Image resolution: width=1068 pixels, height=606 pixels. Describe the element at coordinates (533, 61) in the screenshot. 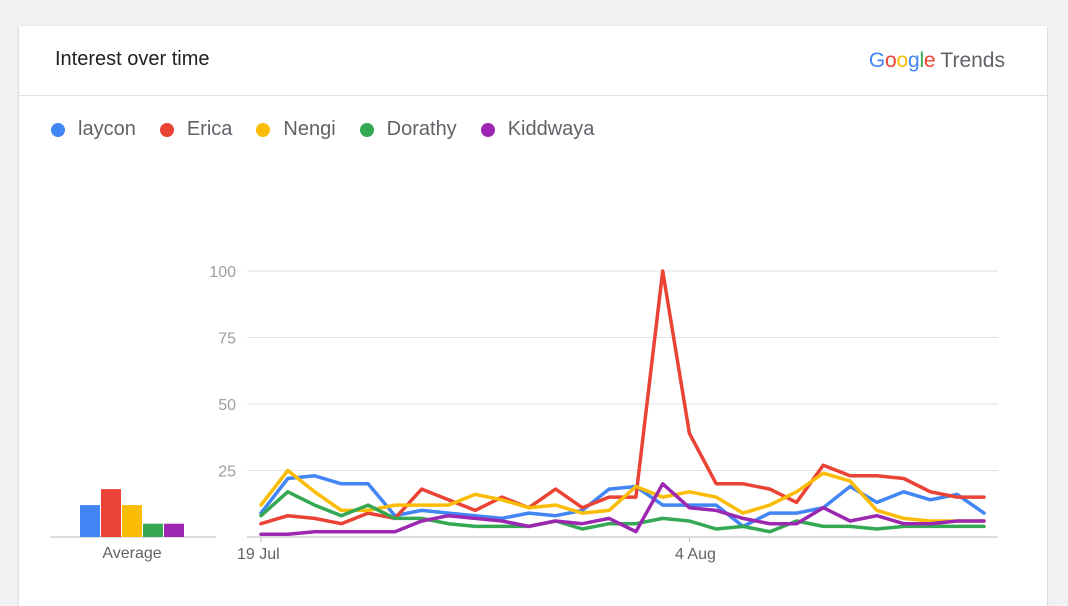

I see `card-header: Interest over time Google Trends` at that location.